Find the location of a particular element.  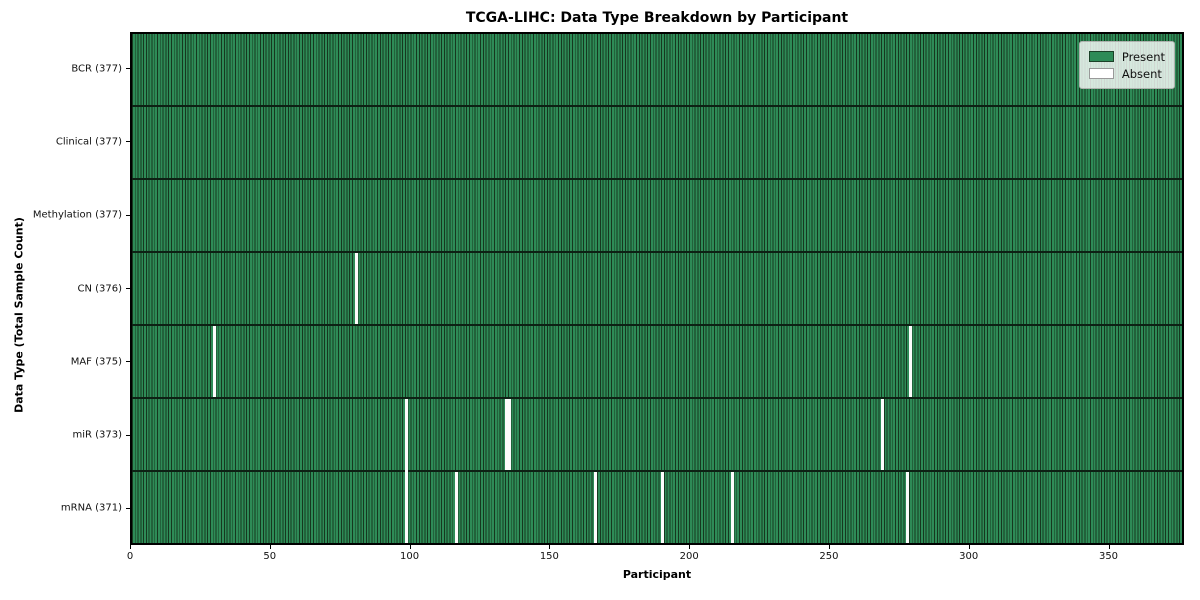

heatmap-row-Methylation is located at coordinates (657, 214).